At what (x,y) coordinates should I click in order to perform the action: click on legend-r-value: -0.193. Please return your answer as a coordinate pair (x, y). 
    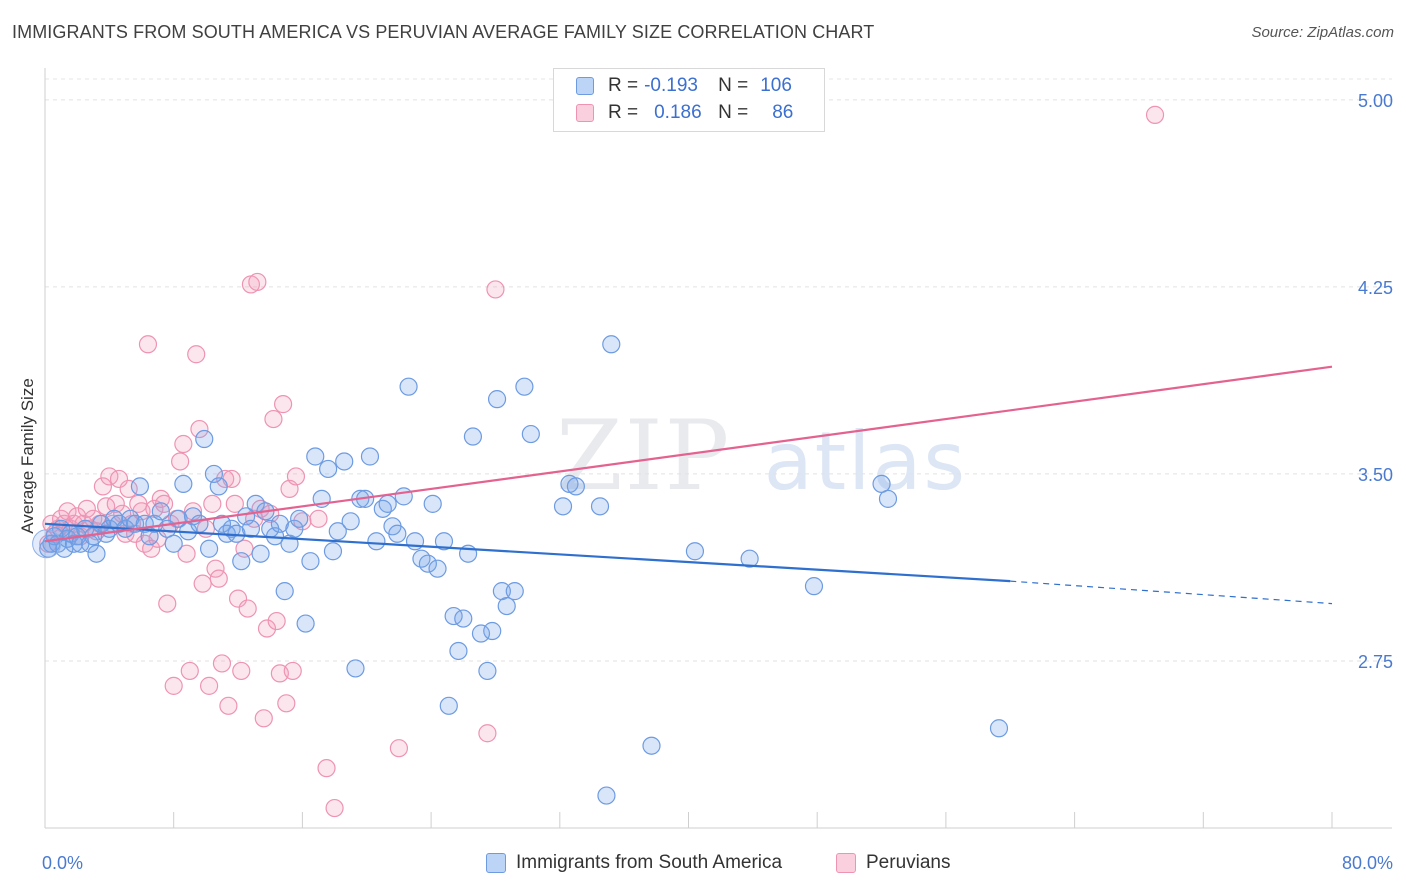
    Looking at the image, I should click on (671, 85).